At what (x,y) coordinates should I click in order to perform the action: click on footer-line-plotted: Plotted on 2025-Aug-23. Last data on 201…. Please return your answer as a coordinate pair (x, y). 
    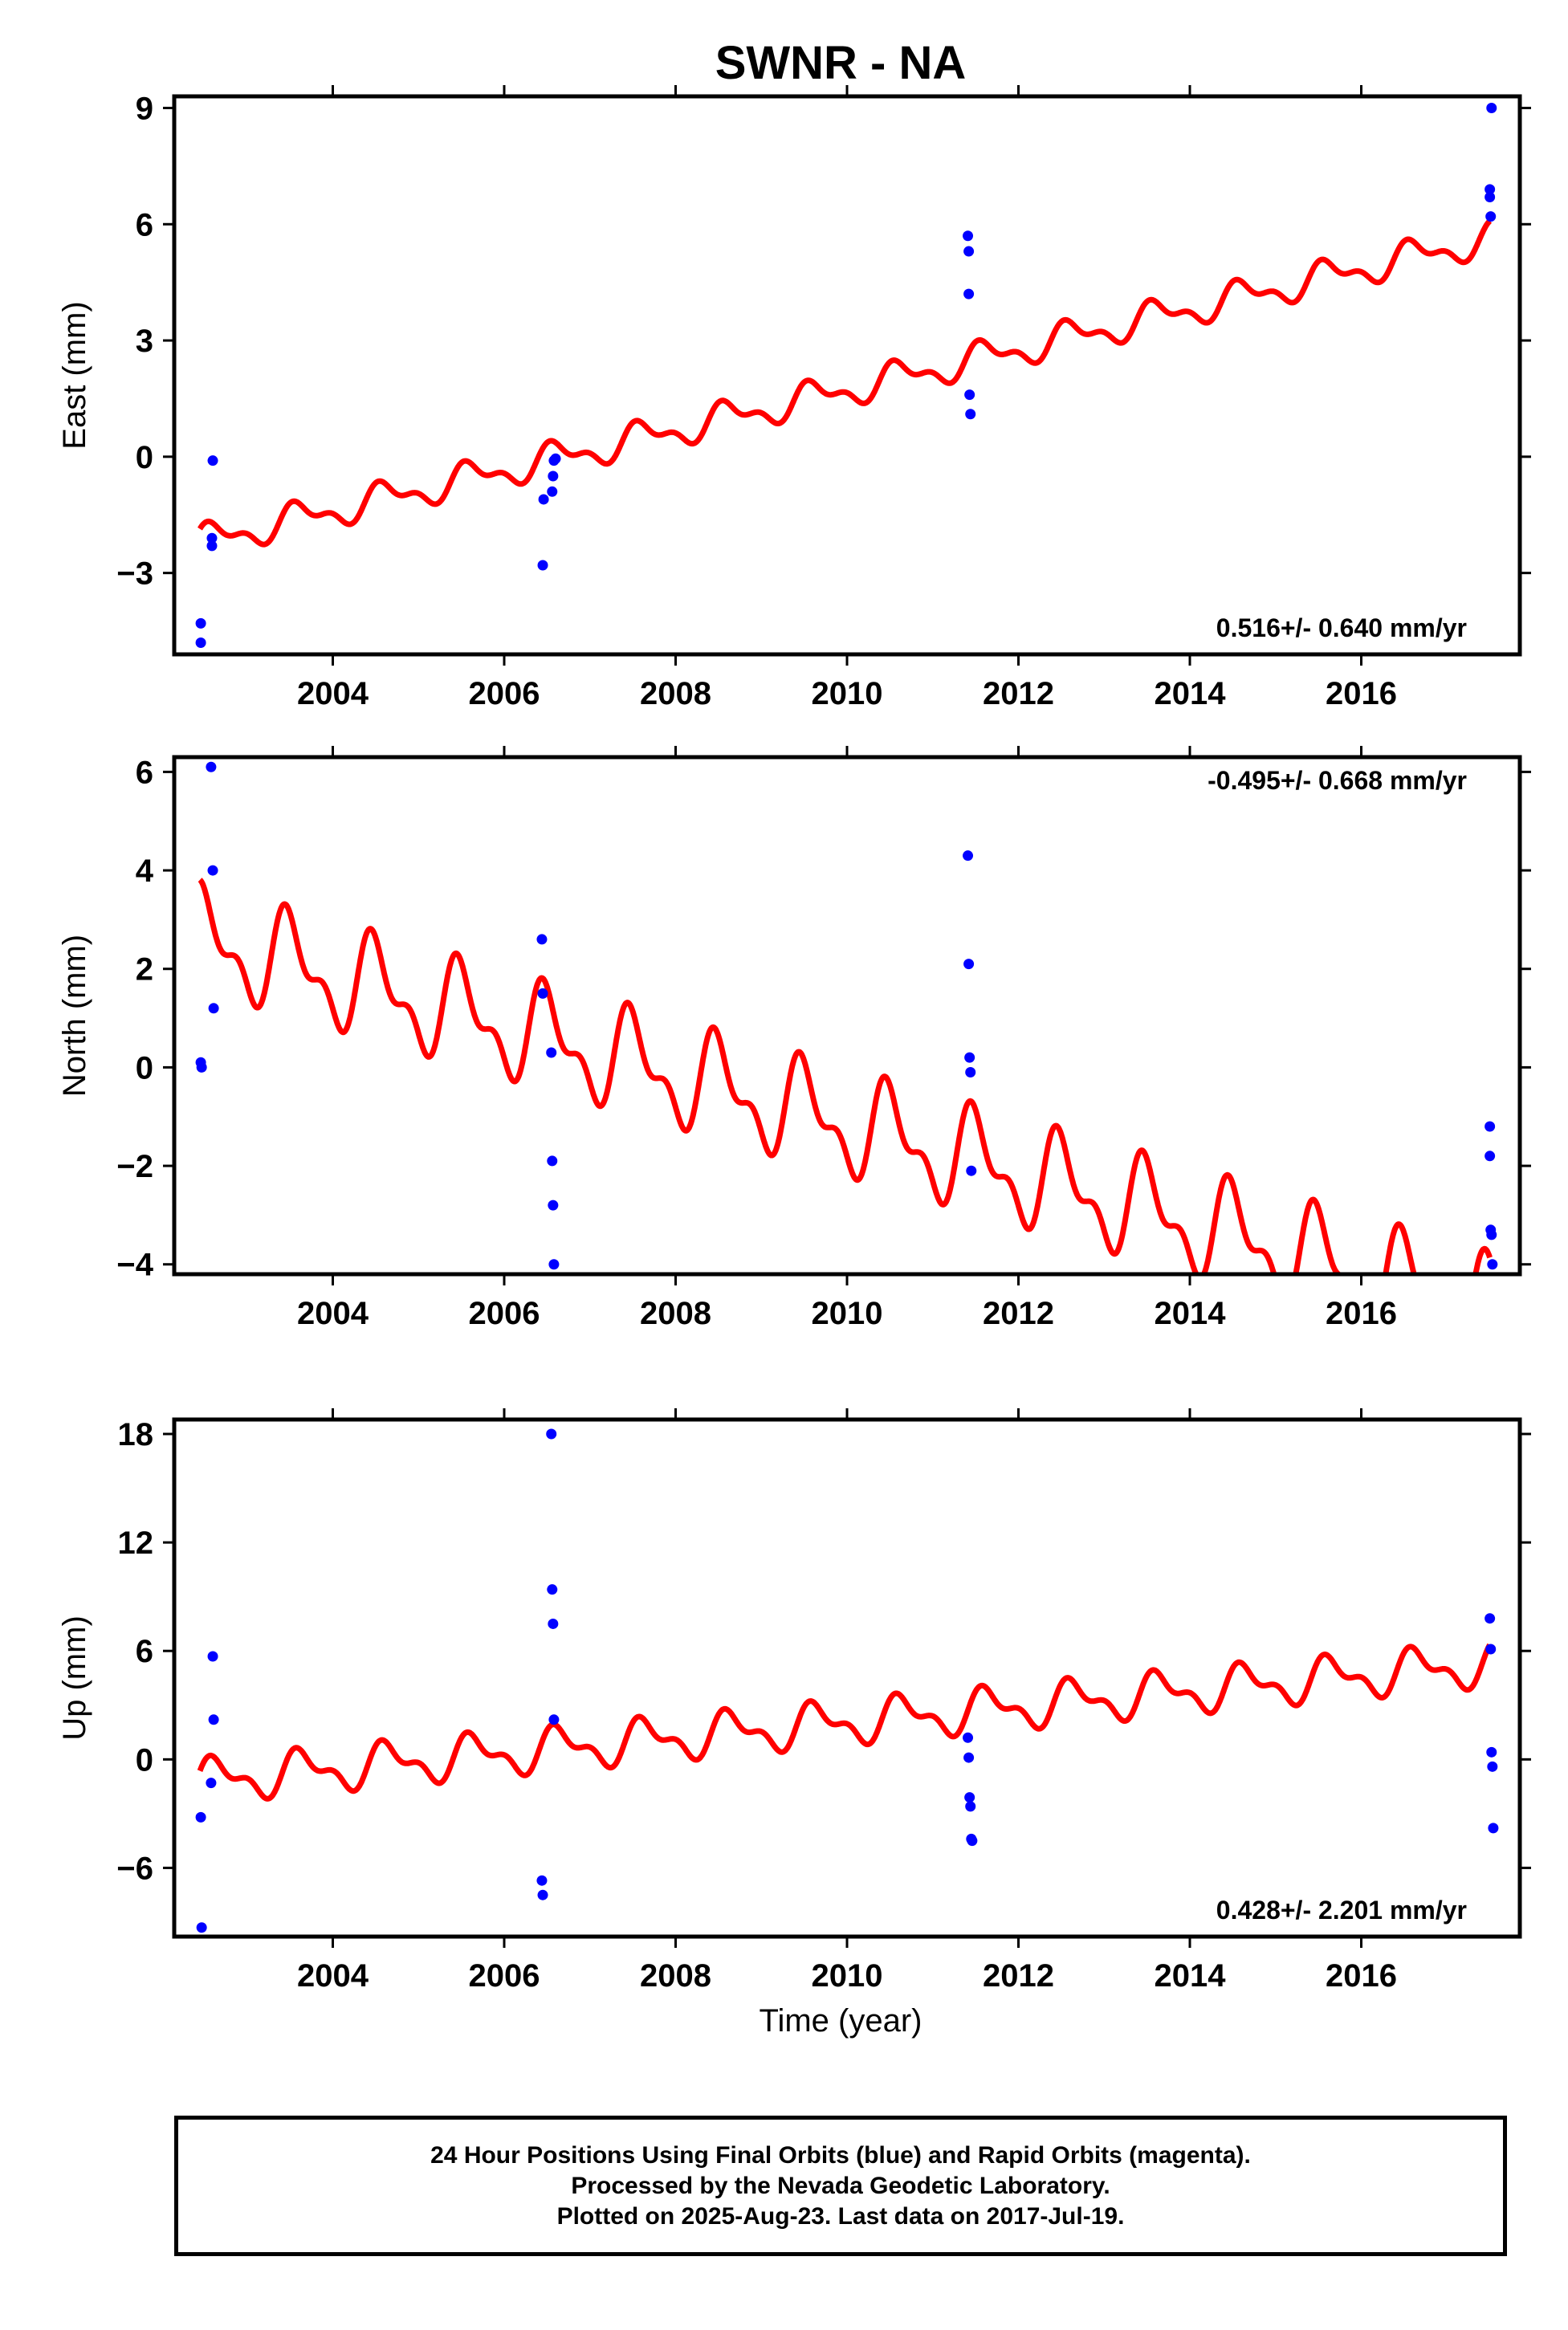
    Looking at the image, I should click on (840, 2216).